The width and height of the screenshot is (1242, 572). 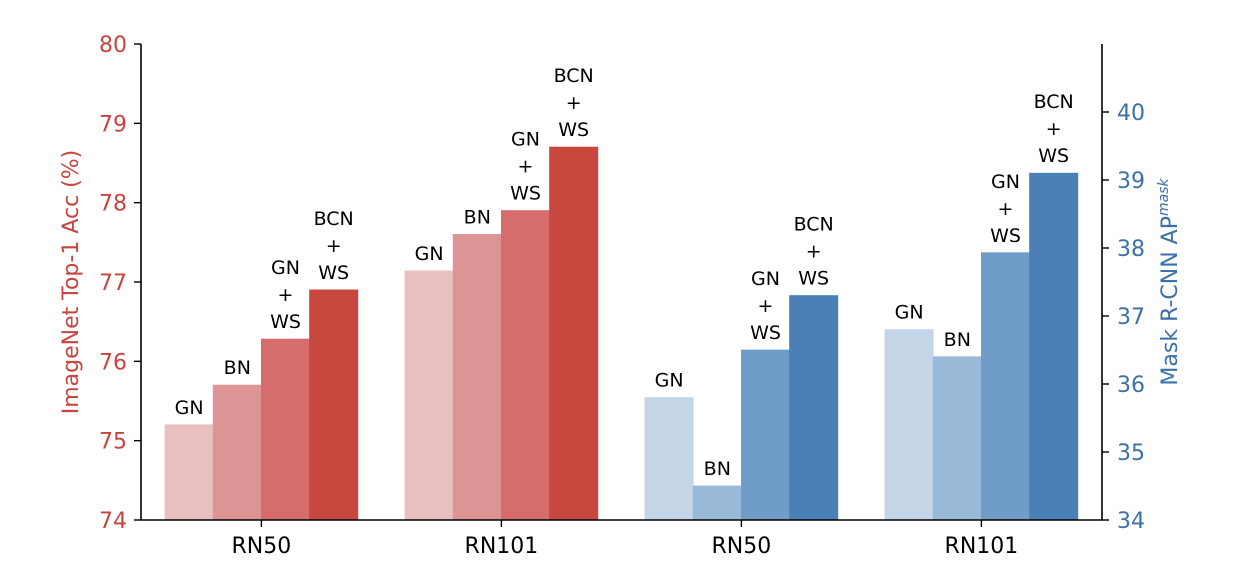 What do you see at coordinates (525, 365) in the screenshot?
I see `bar-left-rn101-gn-ws` at bounding box center [525, 365].